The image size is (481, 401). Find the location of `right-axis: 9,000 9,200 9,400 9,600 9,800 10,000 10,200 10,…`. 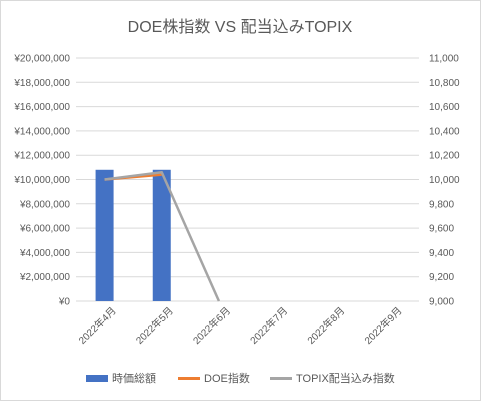

right-axis: 9,000 9,200 9,400 9,600 9,800 10,000 10,200 10,… is located at coordinates (444, 181).